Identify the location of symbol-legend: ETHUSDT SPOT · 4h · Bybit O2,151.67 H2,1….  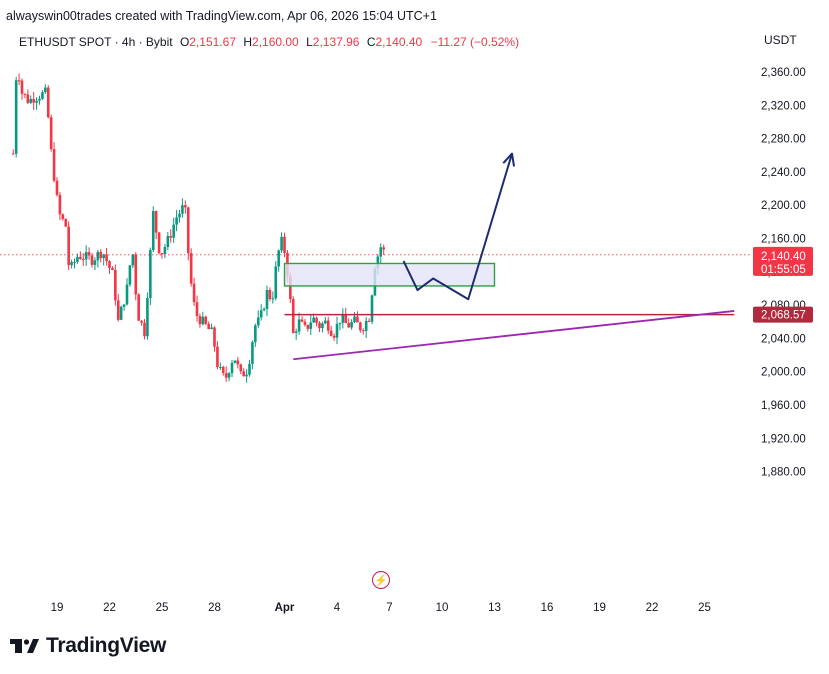
(269, 42).